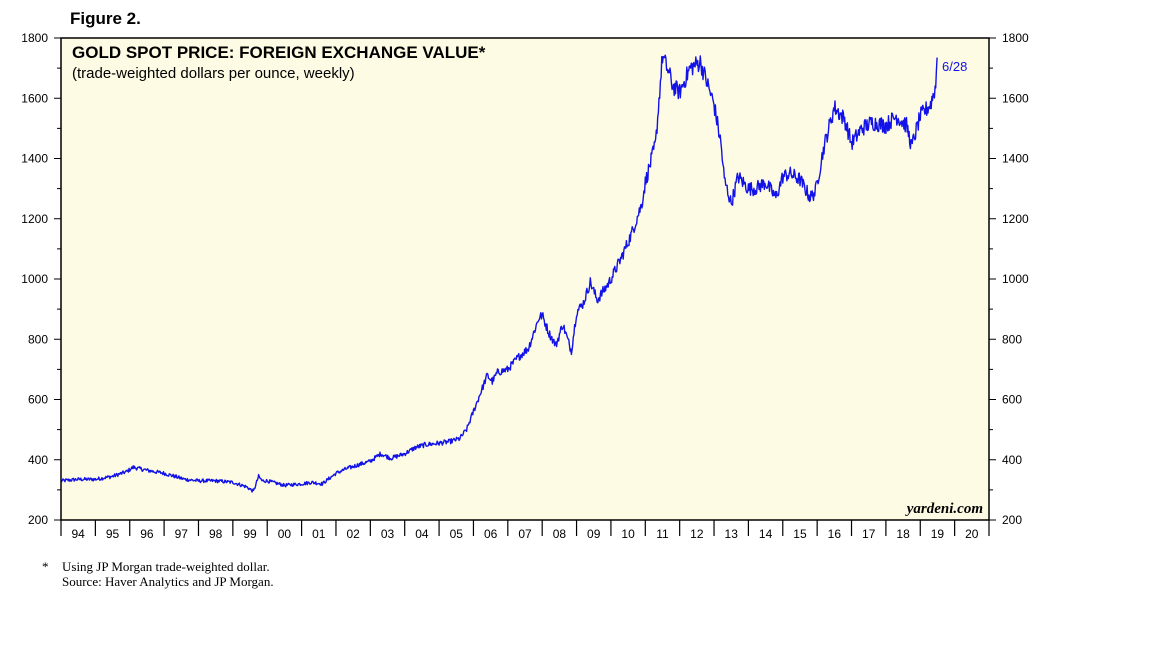  What do you see at coordinates (628, 534) in the screenshot?
I see `x-tick-label: 10` at bounding box center [628, 534].